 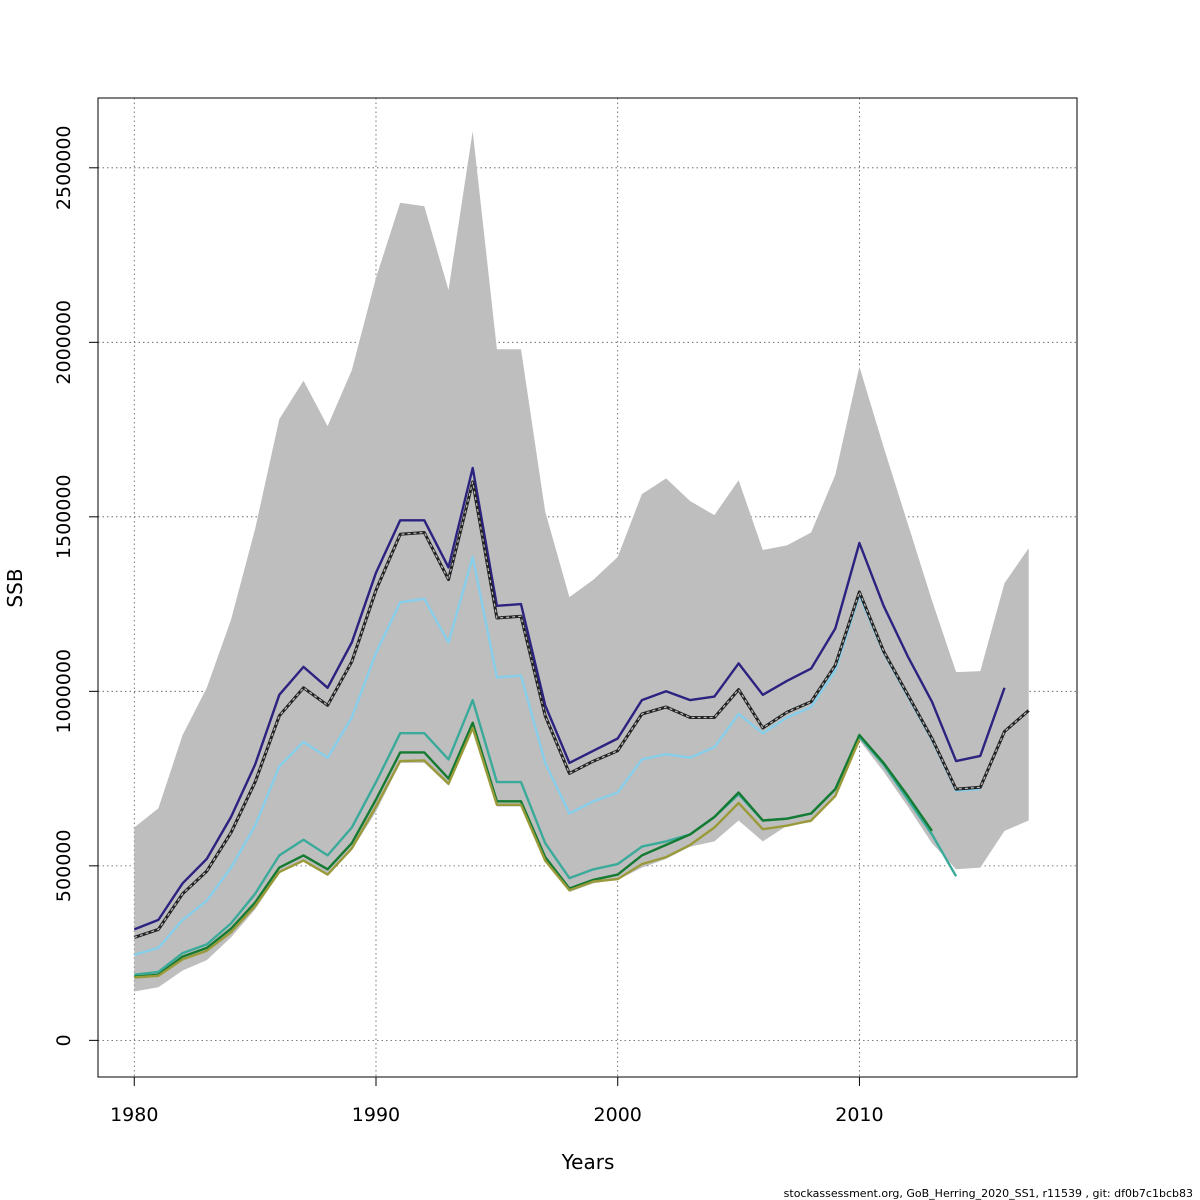 What do you see at coordinates (64, 866) in the screenshot?
I see `y-tick-label-1: 500000` at bounding box center [64, 866].